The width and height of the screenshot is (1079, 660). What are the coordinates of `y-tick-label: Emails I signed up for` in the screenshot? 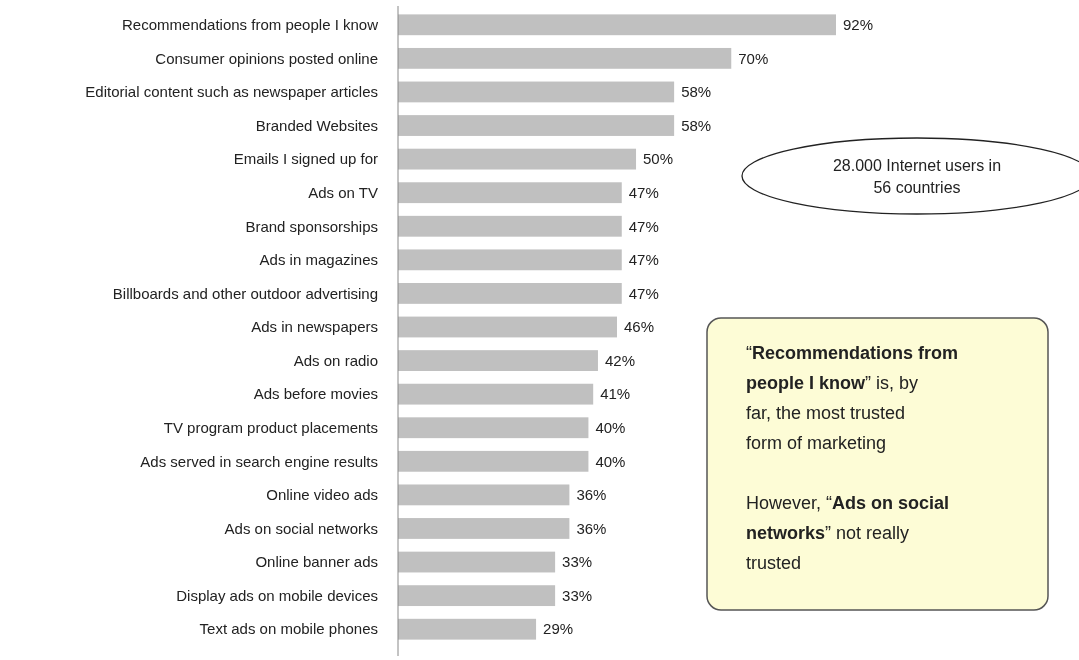 It's located at (305, 159).